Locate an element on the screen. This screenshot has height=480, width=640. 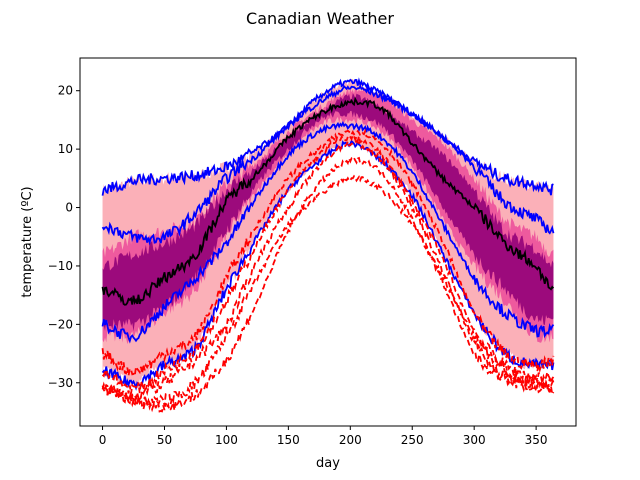
chart-title: Canadian Weather is located at coordinates (320, 18).